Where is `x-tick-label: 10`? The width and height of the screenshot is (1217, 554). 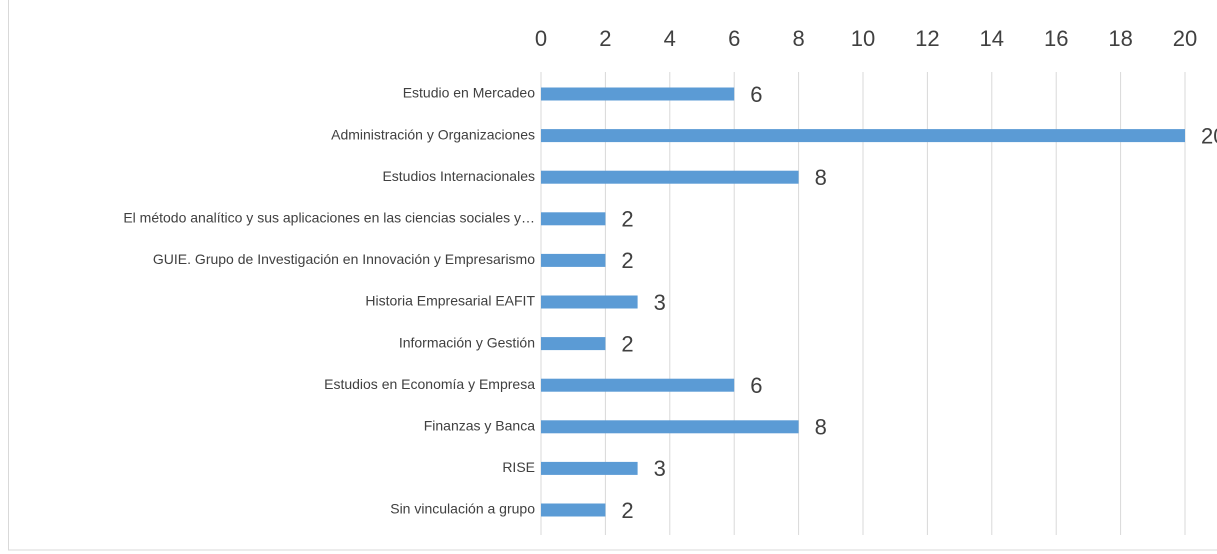 x-tick-label: 10 is located at coordinates (863, 38).